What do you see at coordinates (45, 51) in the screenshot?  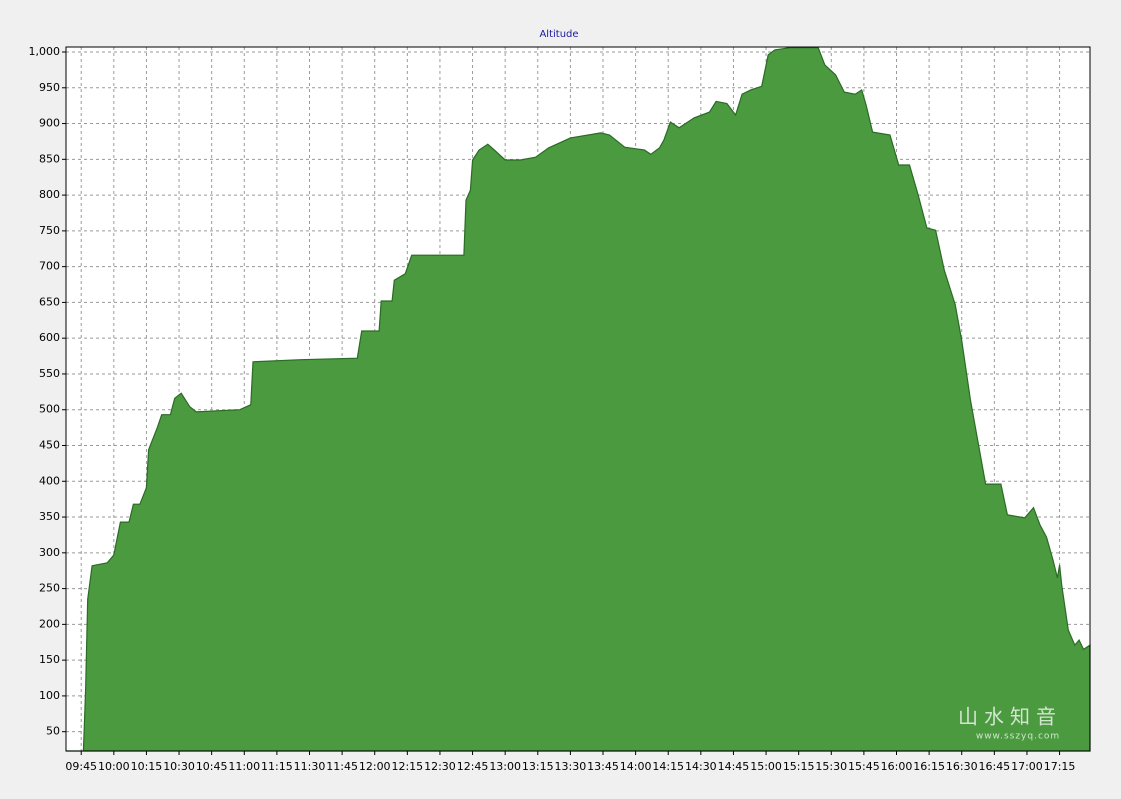 I see `y-tick-label: 1,000` at bounding box center [45, 51].